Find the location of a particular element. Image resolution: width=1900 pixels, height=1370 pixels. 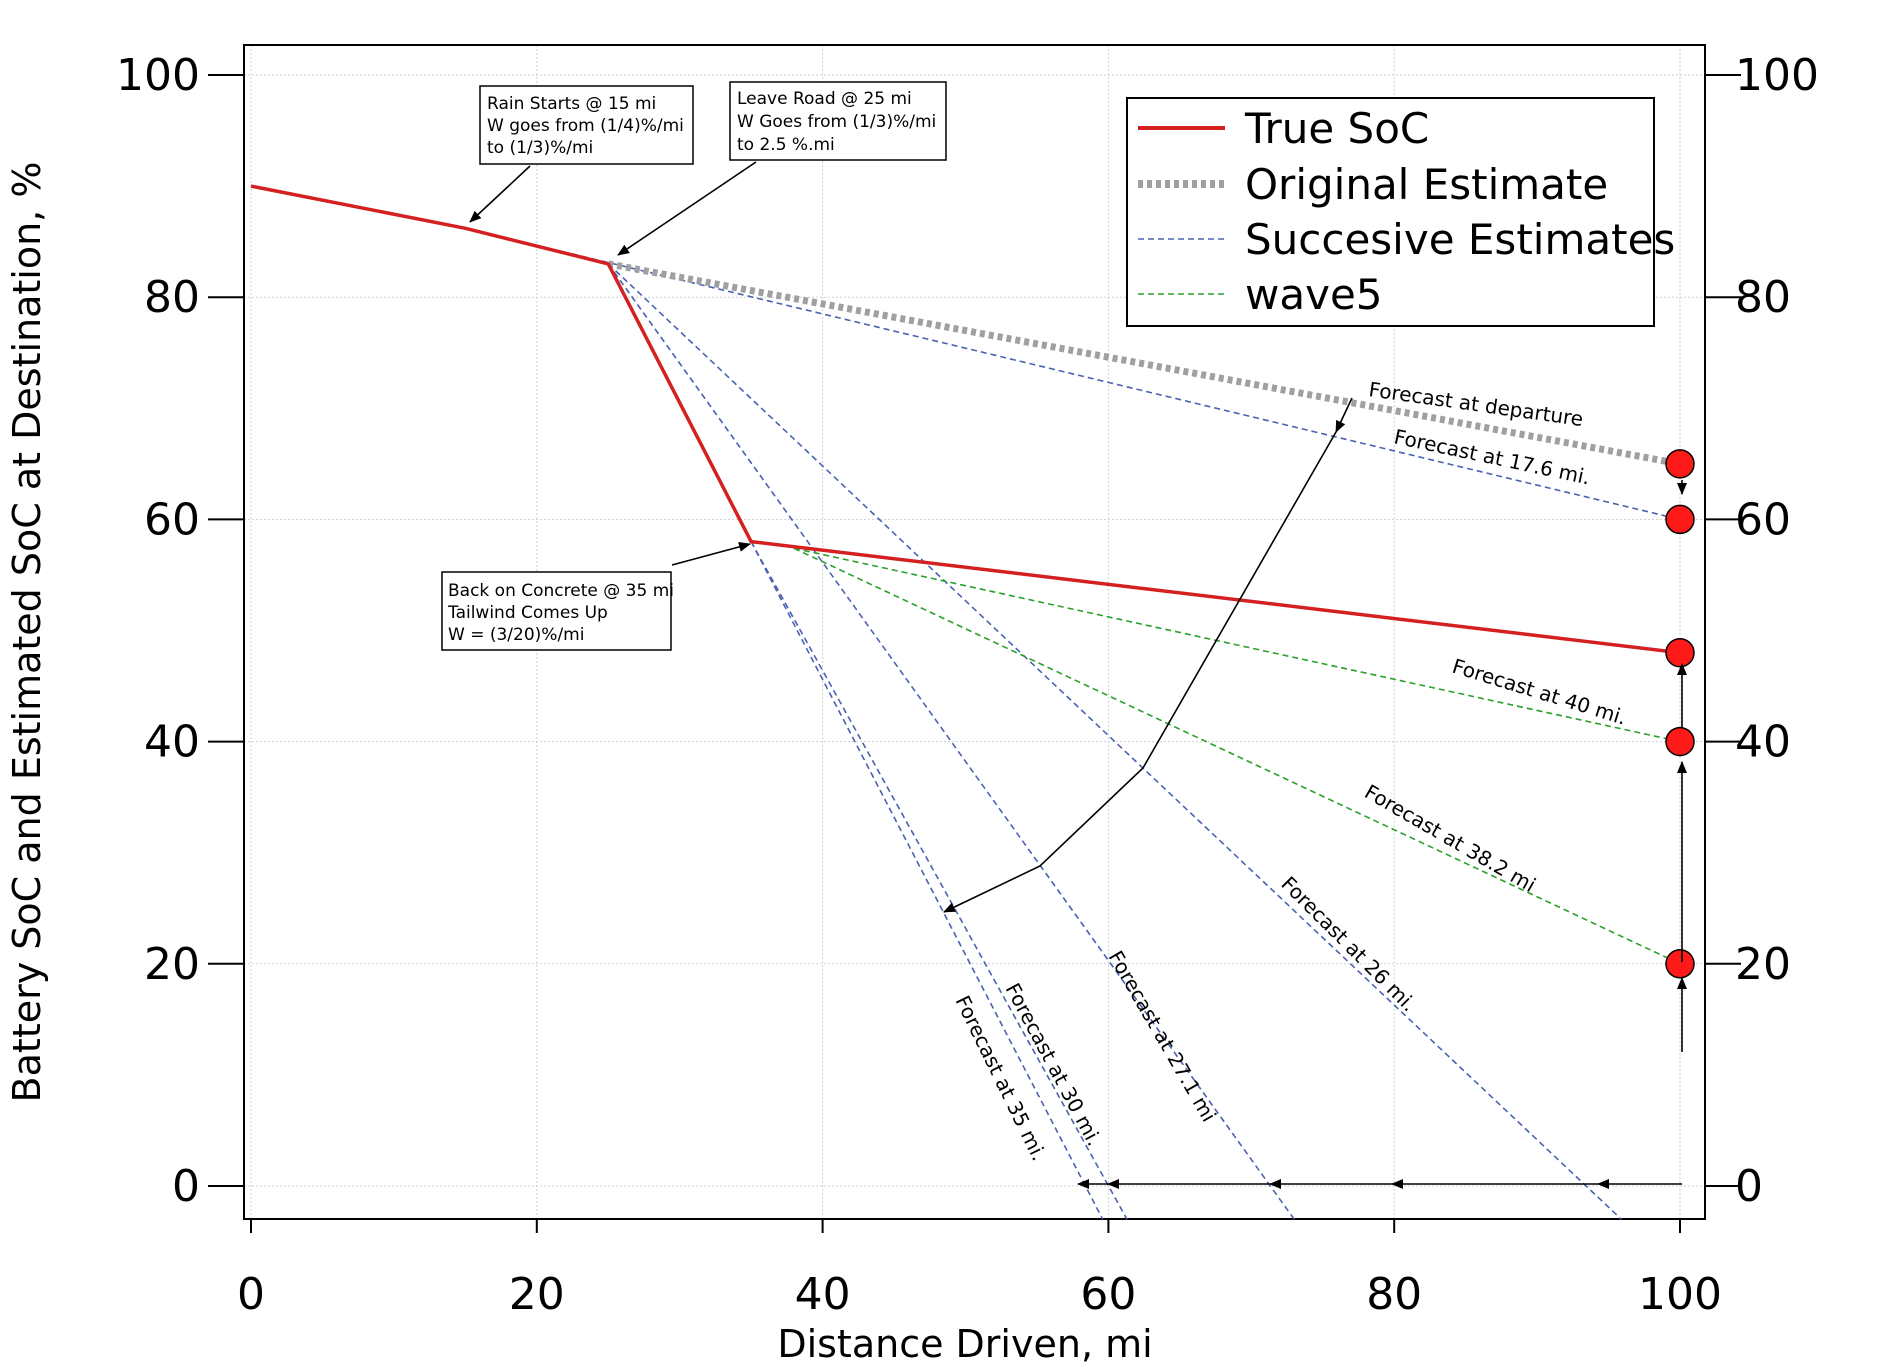

annotation-rain-line-1: Rain Starts @ 15 mi is located at coordinates (571, 104).